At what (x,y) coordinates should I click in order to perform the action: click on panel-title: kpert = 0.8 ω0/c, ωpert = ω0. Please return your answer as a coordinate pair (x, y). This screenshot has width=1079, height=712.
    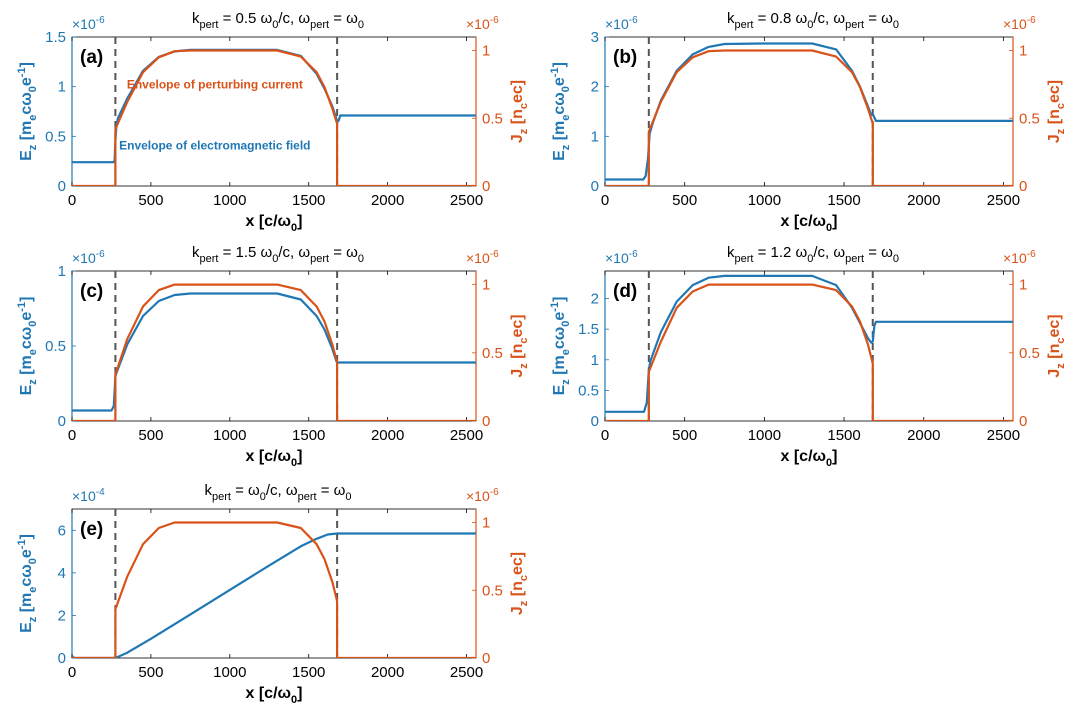
    Looking at the image, I should click on (813, 20).